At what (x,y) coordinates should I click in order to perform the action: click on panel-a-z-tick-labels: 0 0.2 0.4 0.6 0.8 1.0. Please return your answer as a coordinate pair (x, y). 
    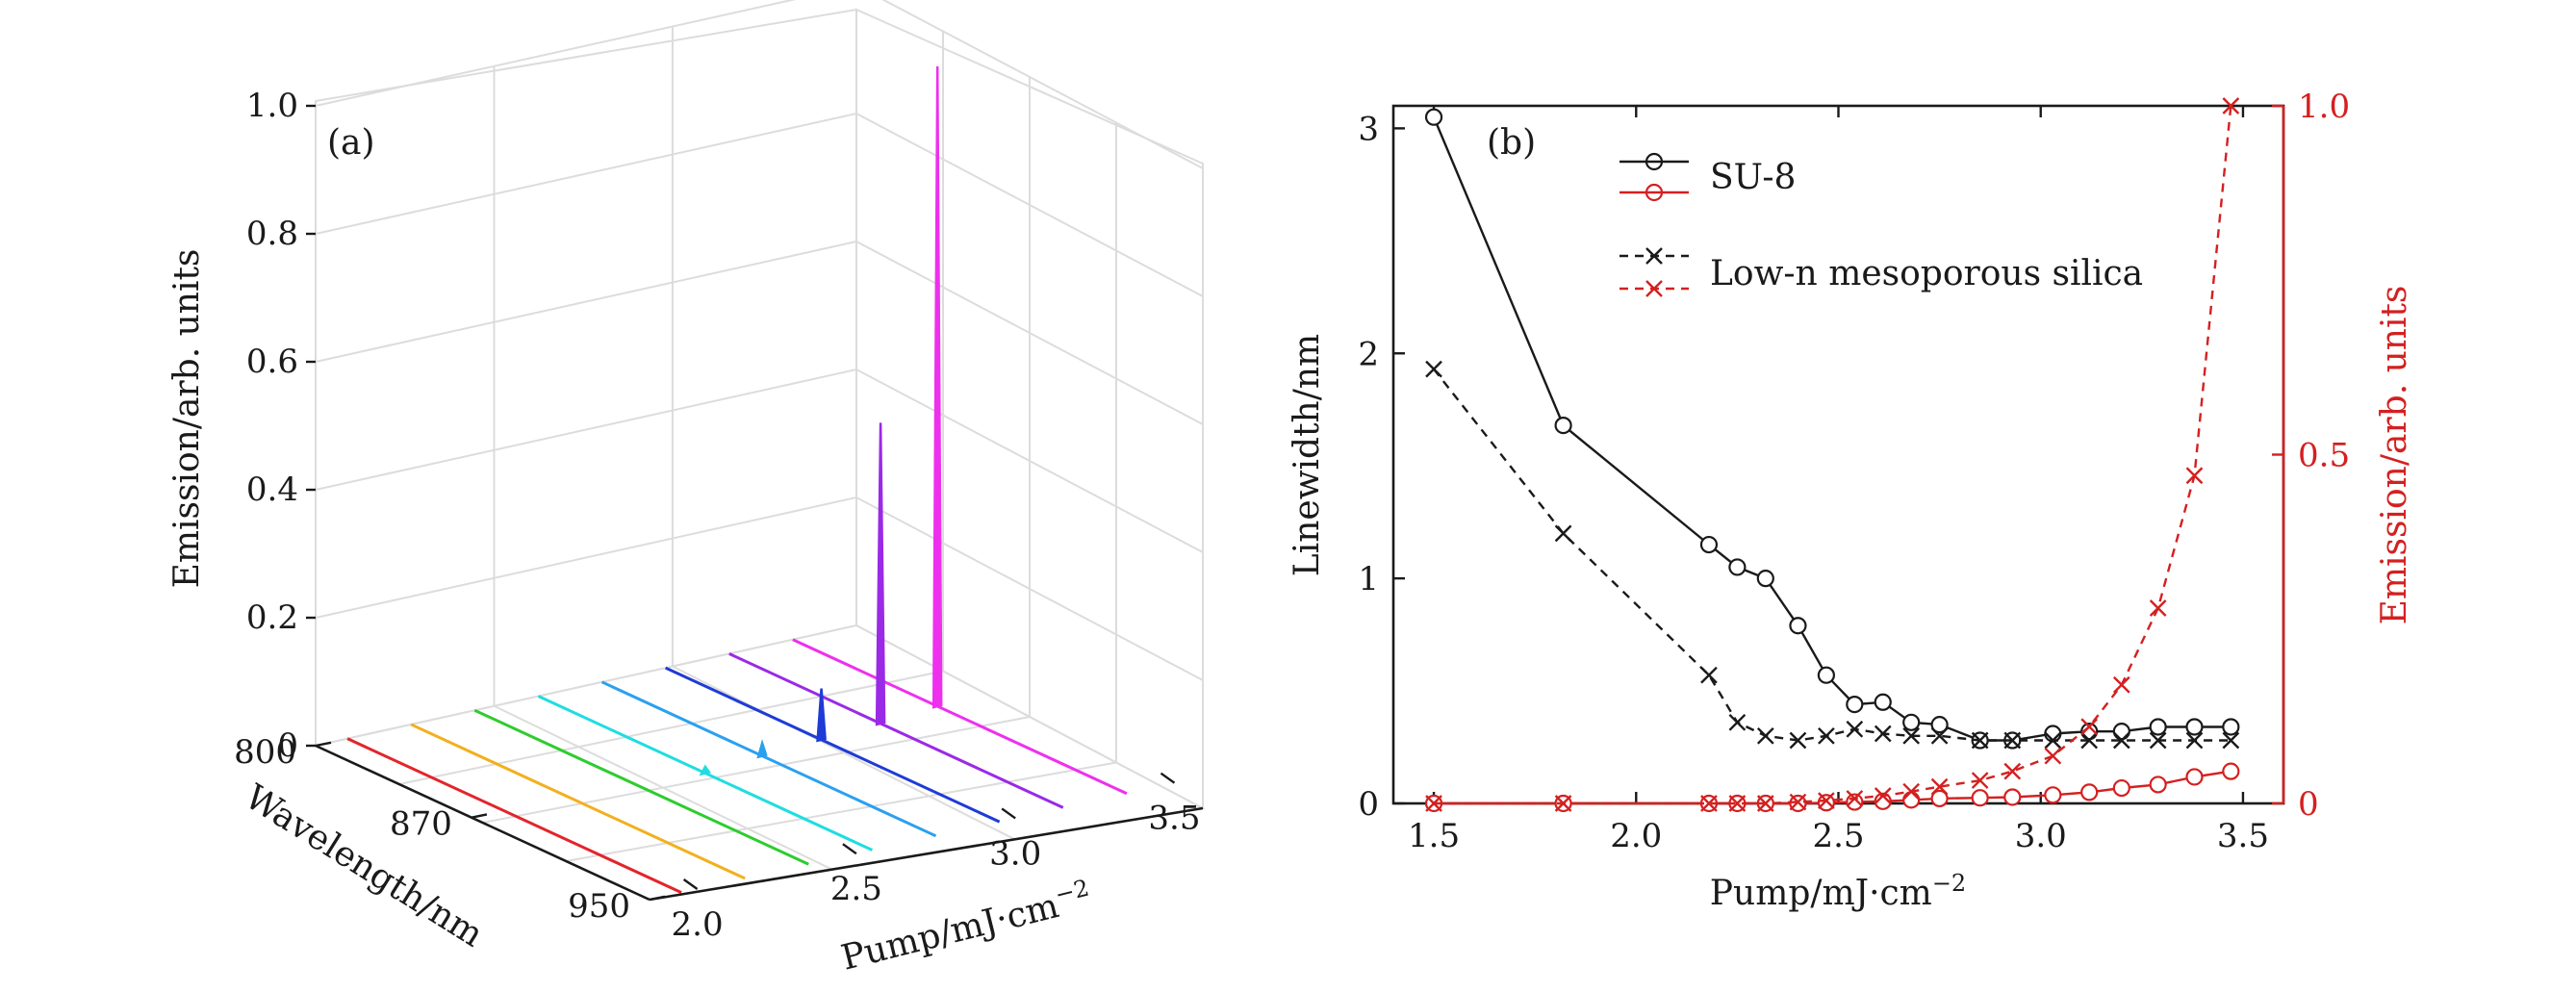
    Looking at the image, I should click on (281, 426).